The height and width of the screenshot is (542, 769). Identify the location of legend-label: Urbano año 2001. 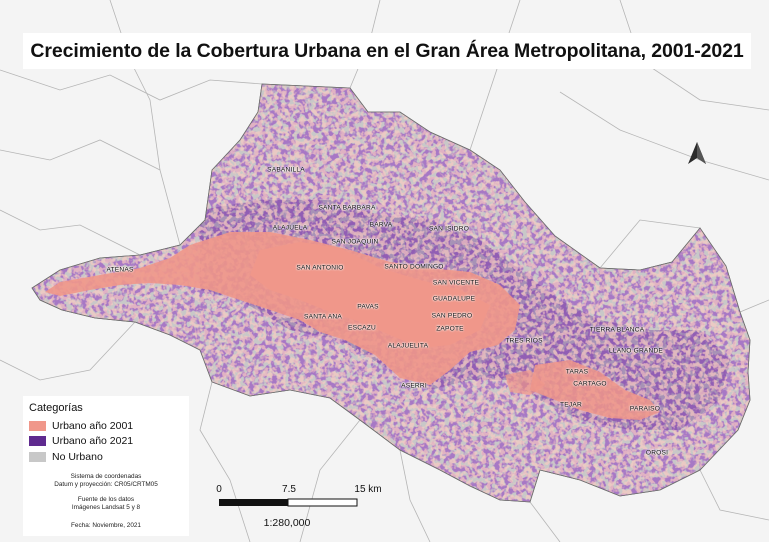
(93, 426).